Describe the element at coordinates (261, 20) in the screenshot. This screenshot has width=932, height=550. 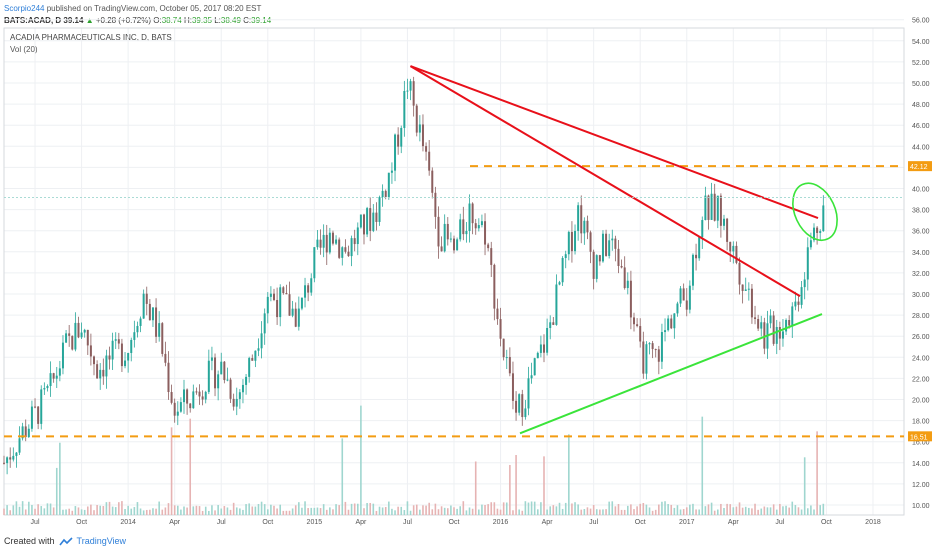
I see `close-value: 39.14` at that location.